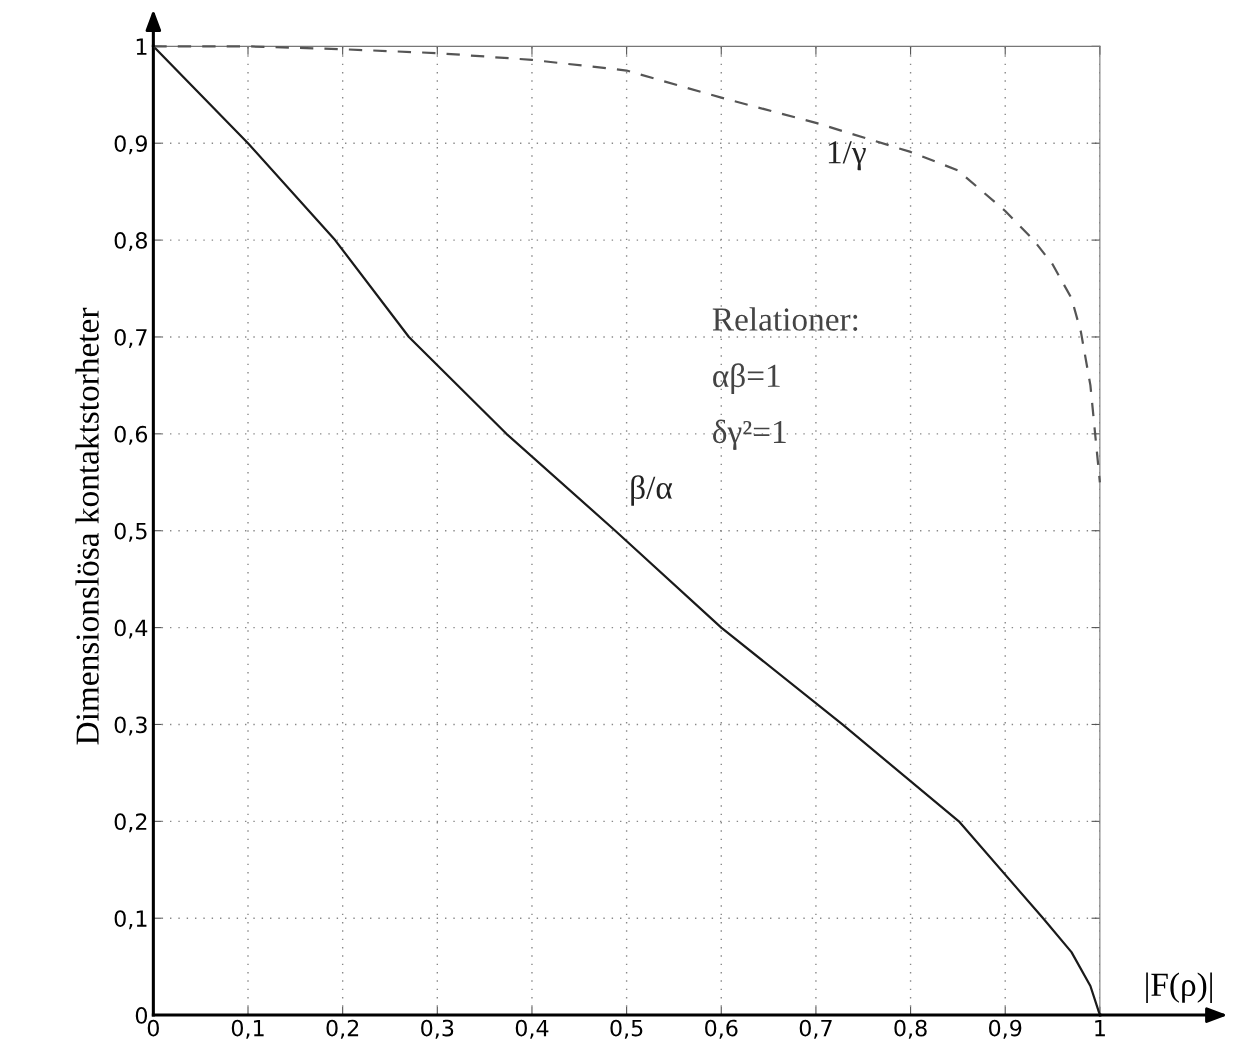 This screenshot has width=1257, height=1053. What do you see at coordinates (130, 726) in the screenshot?
I see `y-tick-label: 0,3` at bounding box center [130, 726].